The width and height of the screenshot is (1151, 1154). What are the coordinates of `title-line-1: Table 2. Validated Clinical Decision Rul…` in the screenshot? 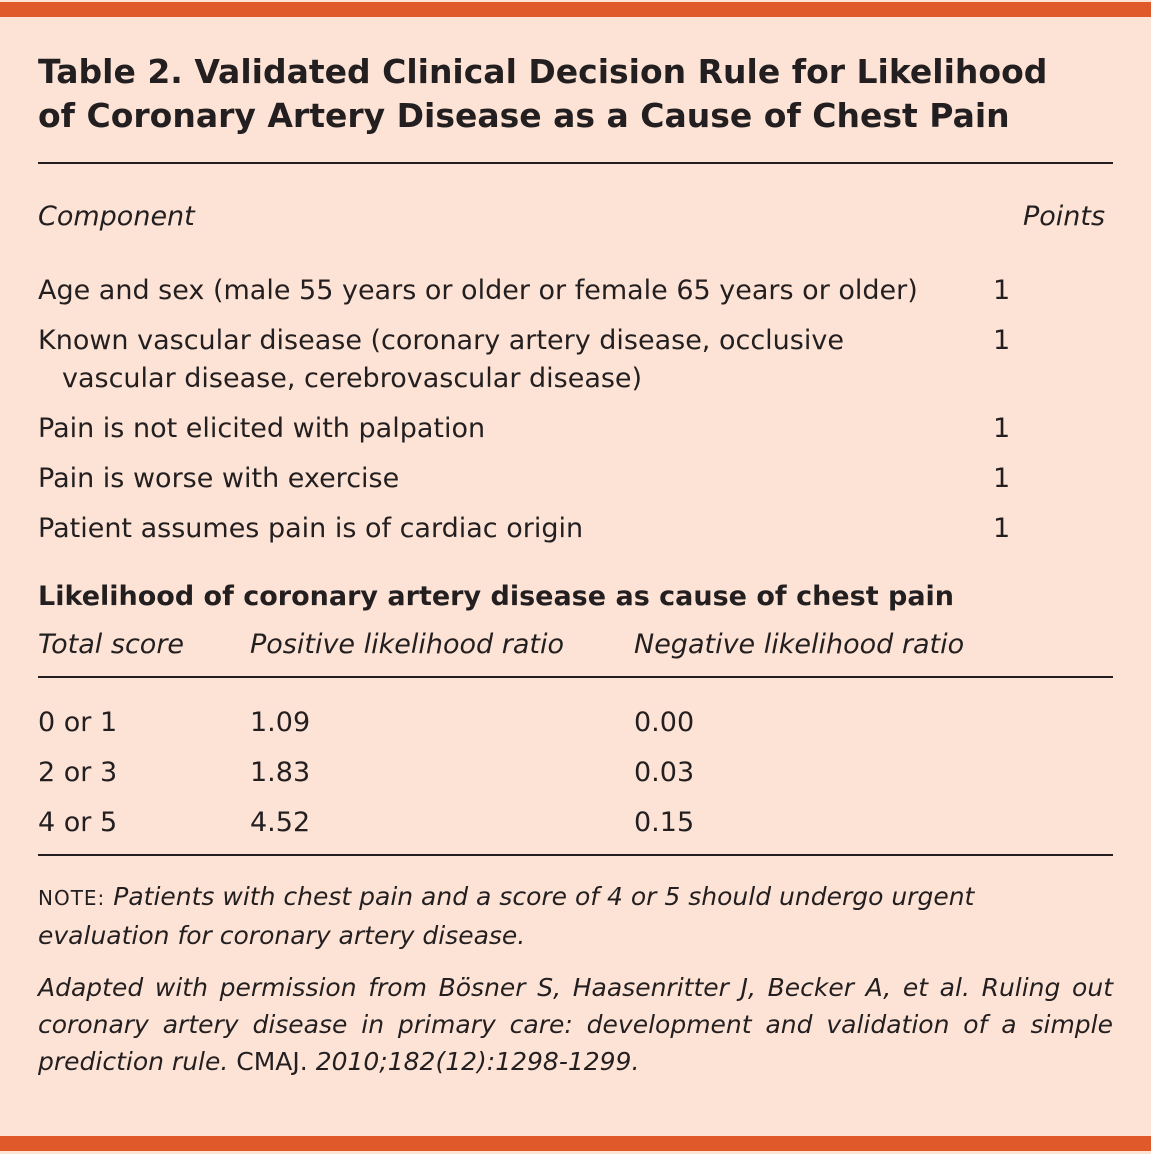 It's located at (543, 71).